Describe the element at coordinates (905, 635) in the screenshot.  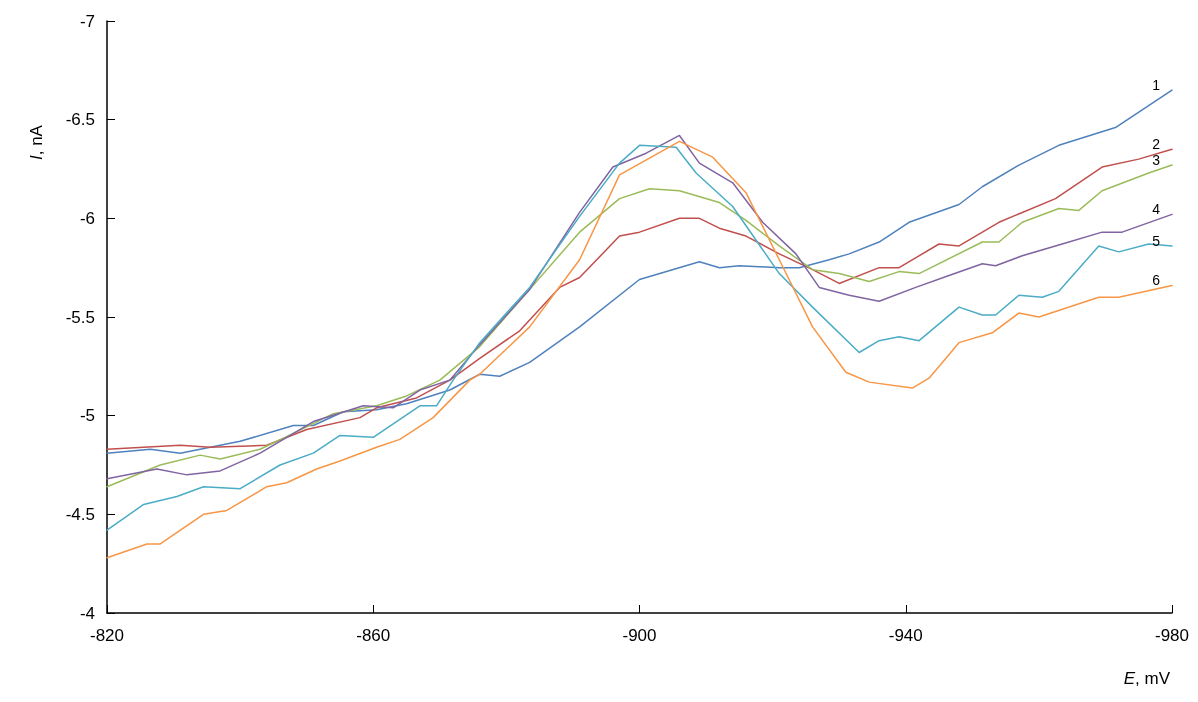
I see `x-tick-label: -940` at that location.